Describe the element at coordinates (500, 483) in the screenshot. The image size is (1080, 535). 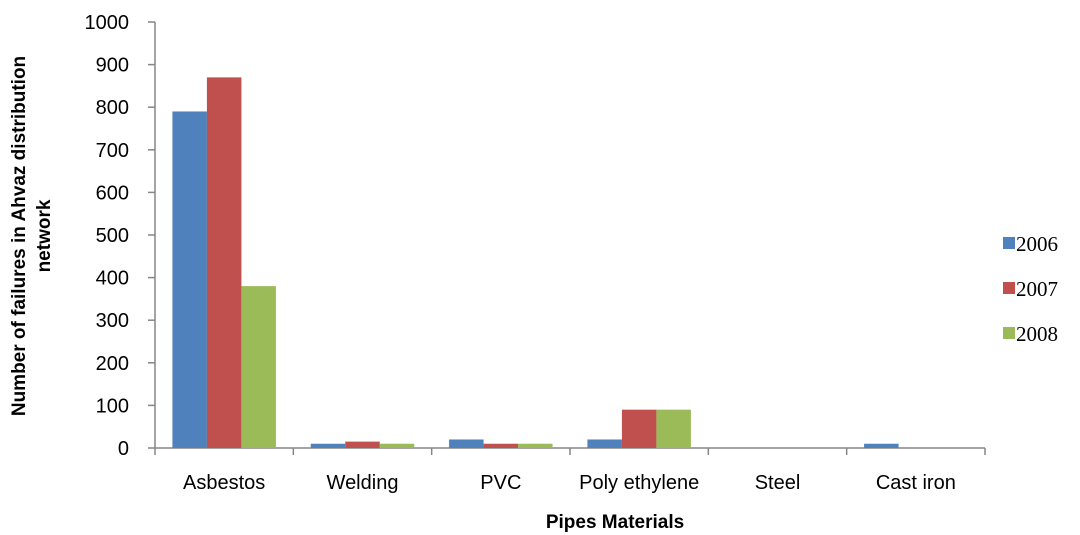
I see `x-tick-label: PVC` at that location.